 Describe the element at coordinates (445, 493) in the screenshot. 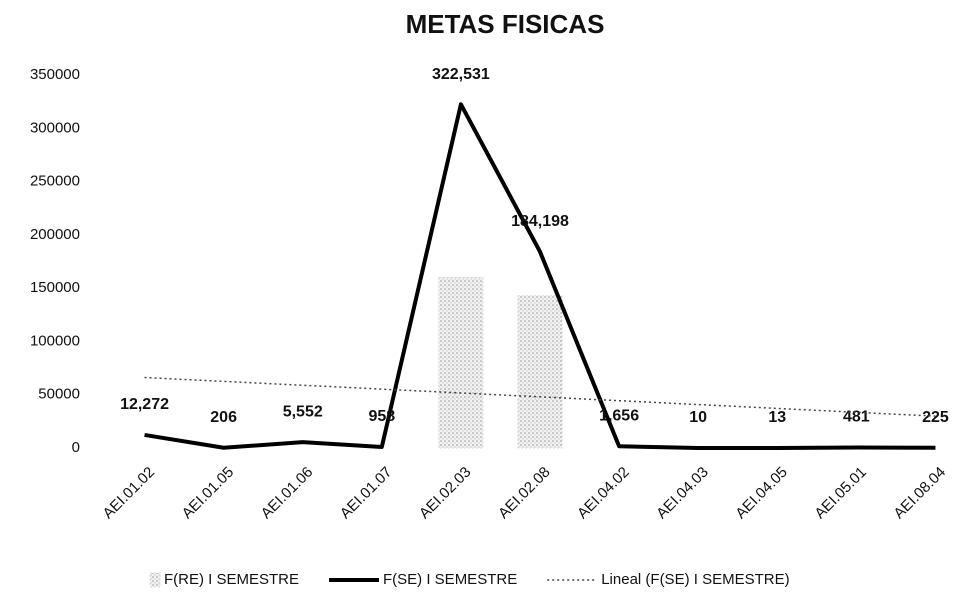

I see `x-tick-label: AEI.02.03` at that location.